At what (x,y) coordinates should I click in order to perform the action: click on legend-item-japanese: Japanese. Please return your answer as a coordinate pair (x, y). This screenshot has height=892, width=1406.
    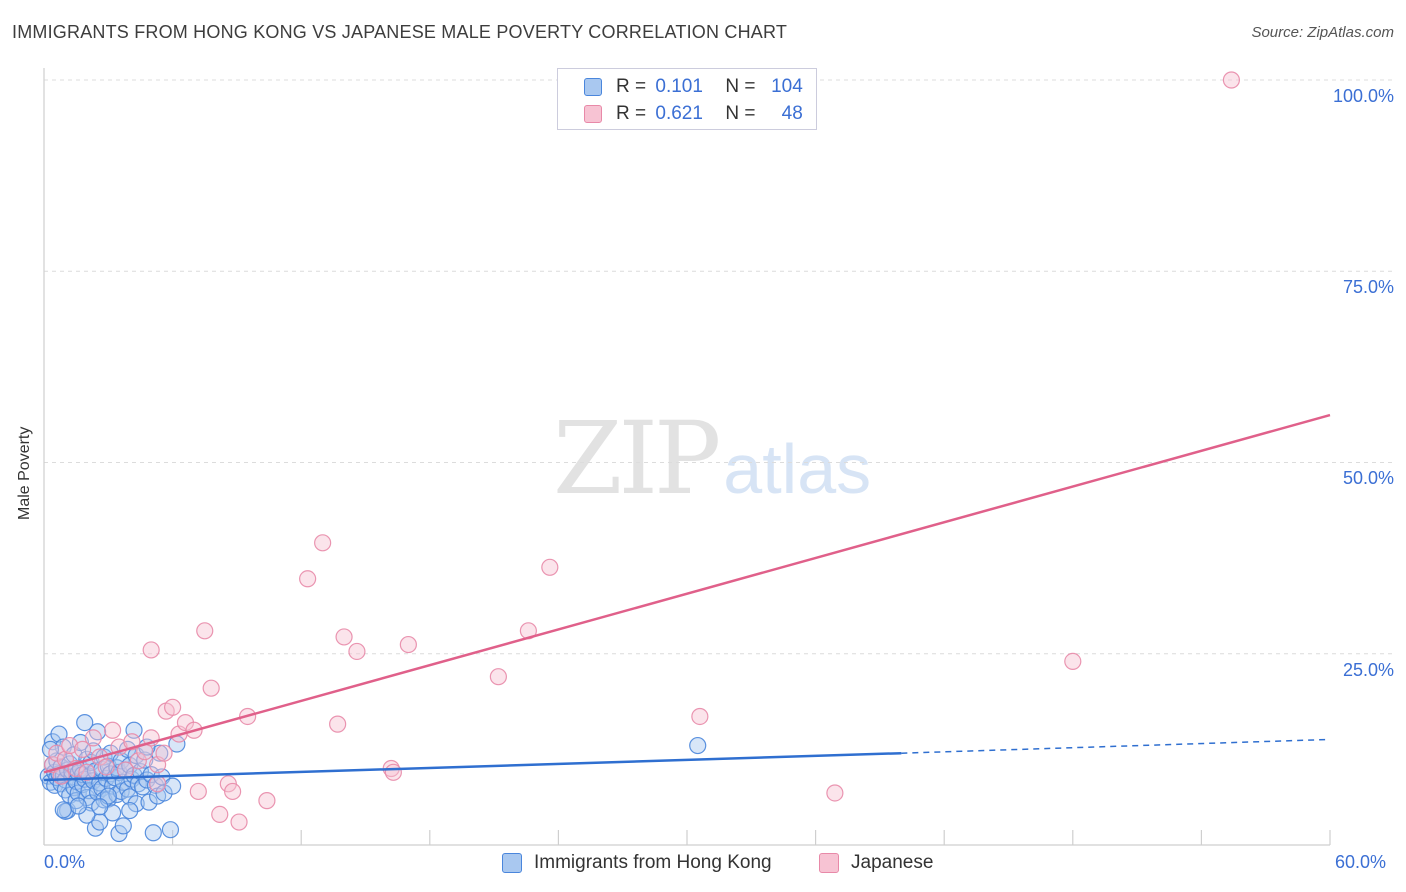
    Looking at the image, I should click on (876, 863).